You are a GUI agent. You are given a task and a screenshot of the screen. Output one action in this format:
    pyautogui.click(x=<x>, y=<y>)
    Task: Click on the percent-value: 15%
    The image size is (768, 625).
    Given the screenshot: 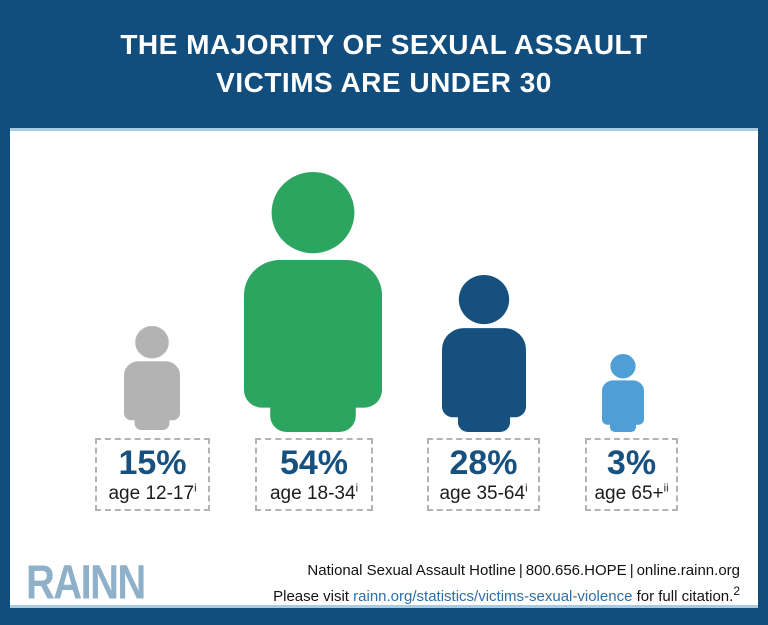 What is the action you would take?
    pyautogui.click(x=152, y=463)
    